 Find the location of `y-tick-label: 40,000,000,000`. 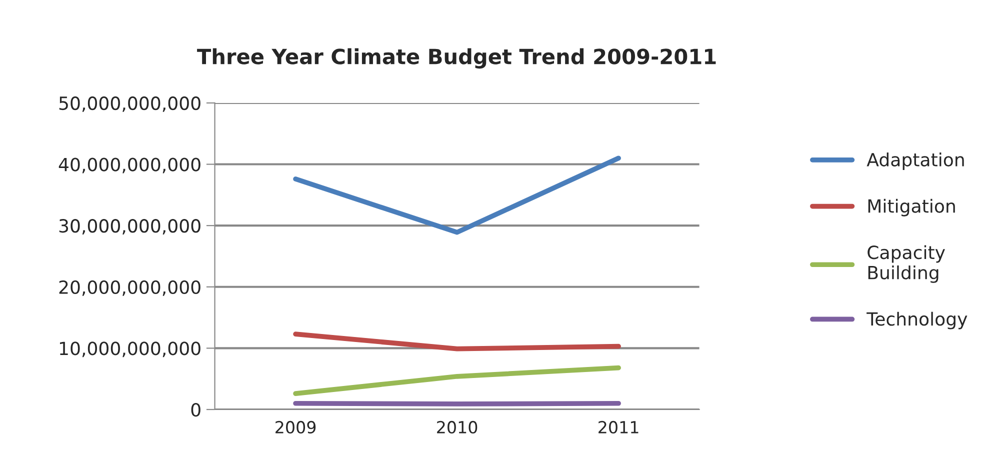

y-tick-label: 40,000,000,000 is located at coordinates (129, 166).